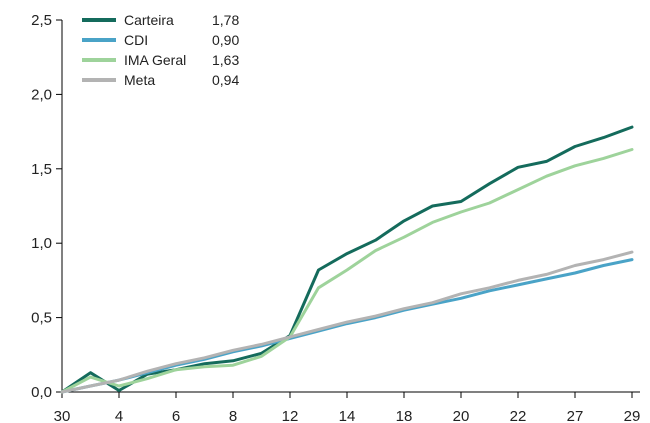 Image resolution: width=650 pixels, height=423 pixels. I want to click on x-tick-label: 22, so click(518, 415).